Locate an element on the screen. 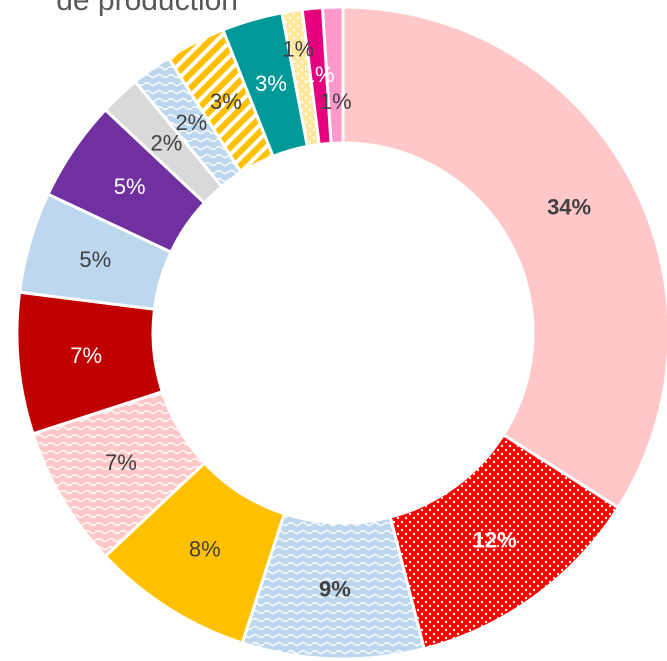 This screenshot has width=667, height=661. donut-segment is located at coordinates (332, 75).